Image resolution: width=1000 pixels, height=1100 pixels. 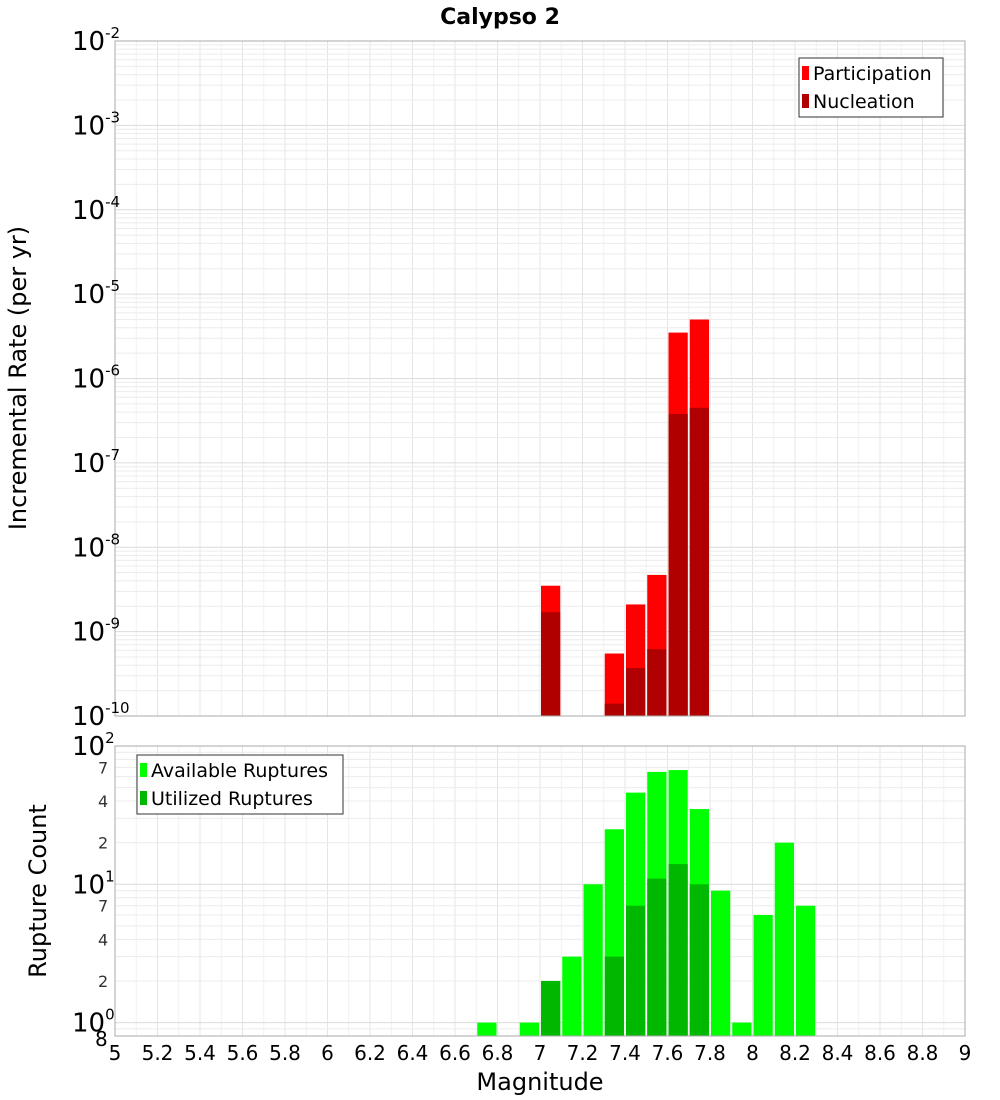 I want to click on bottom-bars, so click(x=646, y=903).